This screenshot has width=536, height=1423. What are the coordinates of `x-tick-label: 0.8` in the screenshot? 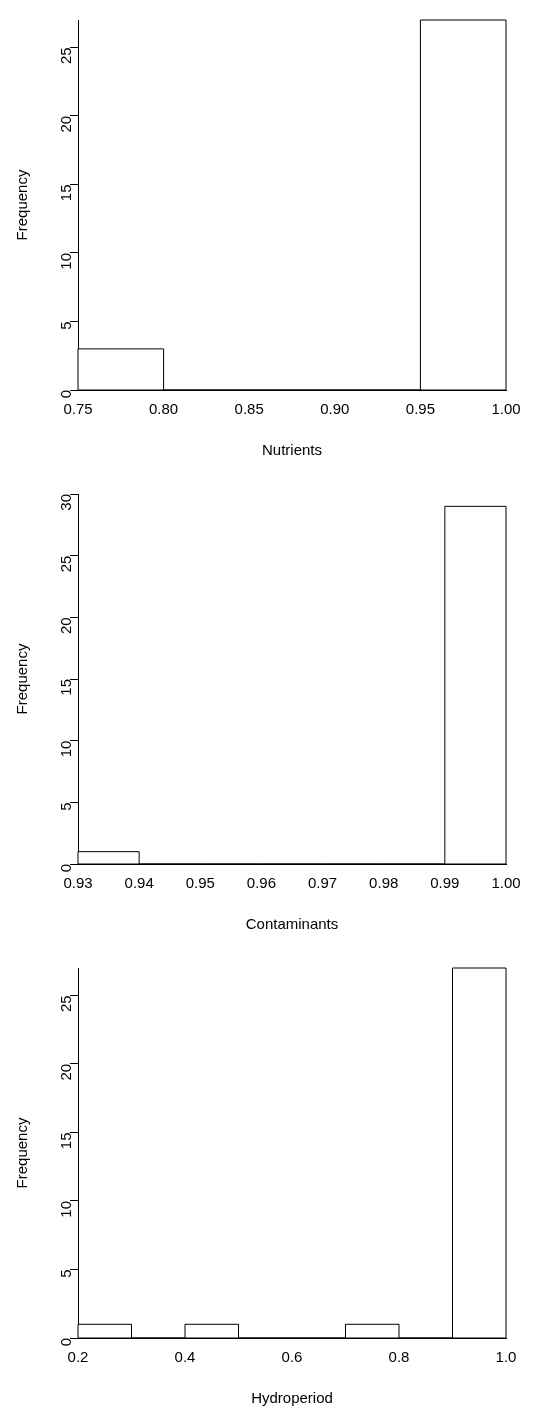 It's located at (399, 1357).